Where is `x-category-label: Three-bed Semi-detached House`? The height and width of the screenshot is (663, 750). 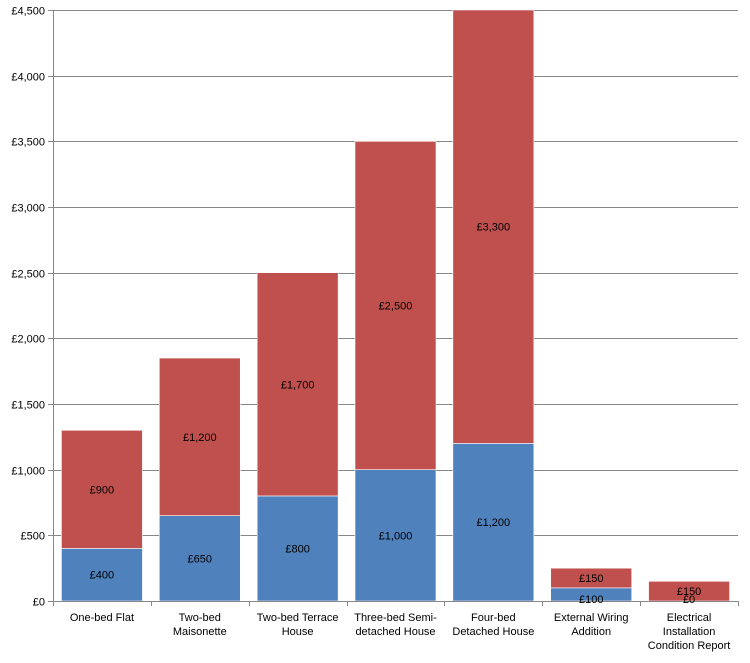
x-category-label: Three-bed Semi-detached House is located at coordinates (395, 625).